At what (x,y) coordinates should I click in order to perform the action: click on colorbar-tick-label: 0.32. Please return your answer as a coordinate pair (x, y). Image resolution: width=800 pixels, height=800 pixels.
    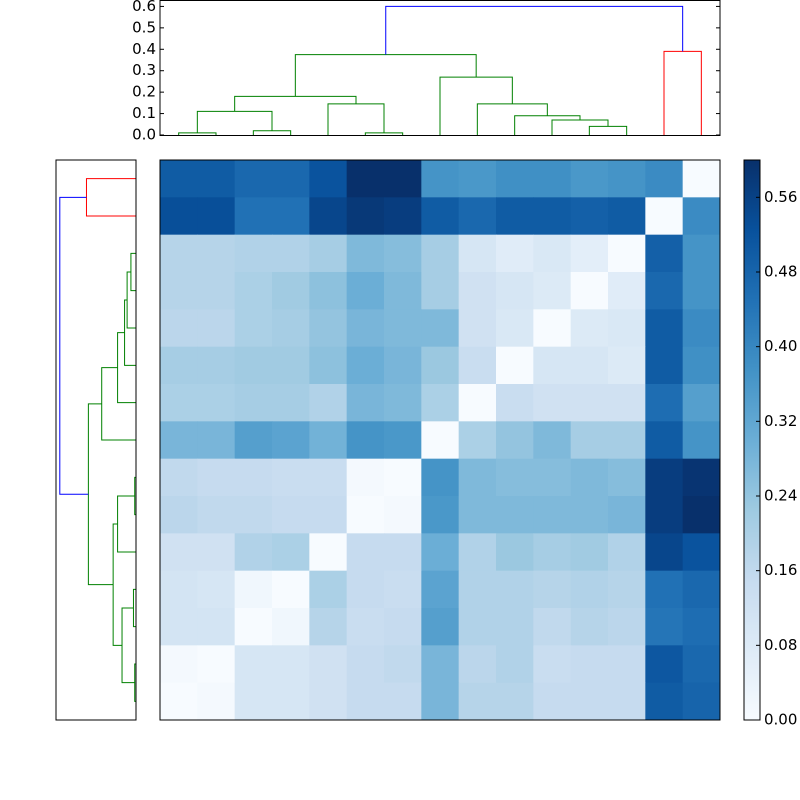
    Looking at the image, I should click on (780, 421).